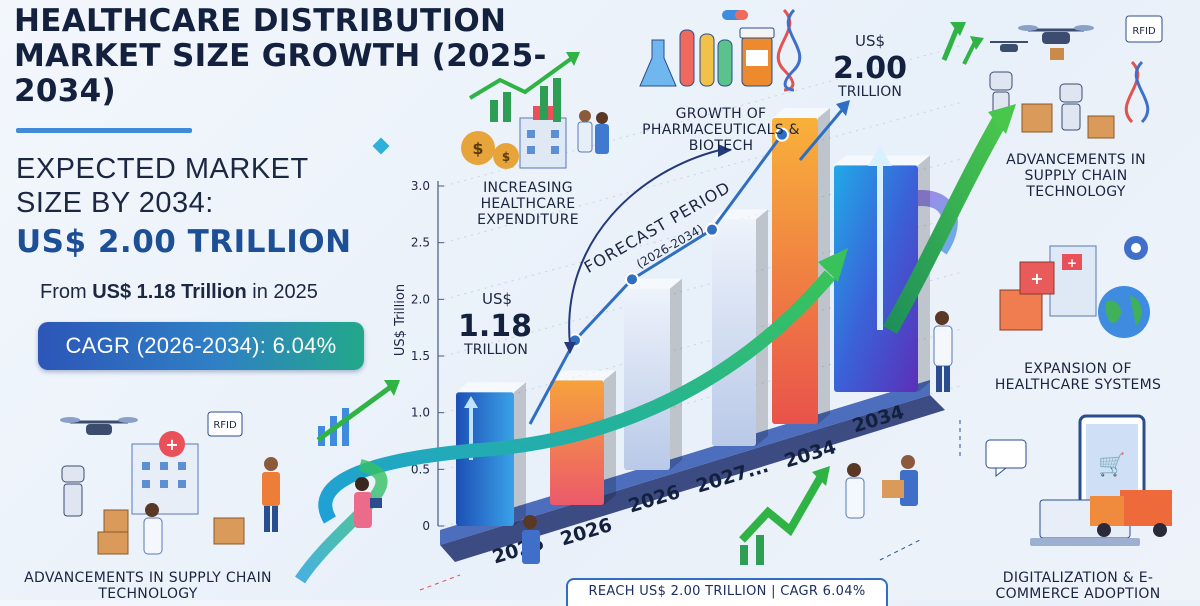 The width and height of the screenshot is (1200, 606). Describe the element at coordinates (593, 132) in the screenshot. I see `doctor-figures-icon` at that location.